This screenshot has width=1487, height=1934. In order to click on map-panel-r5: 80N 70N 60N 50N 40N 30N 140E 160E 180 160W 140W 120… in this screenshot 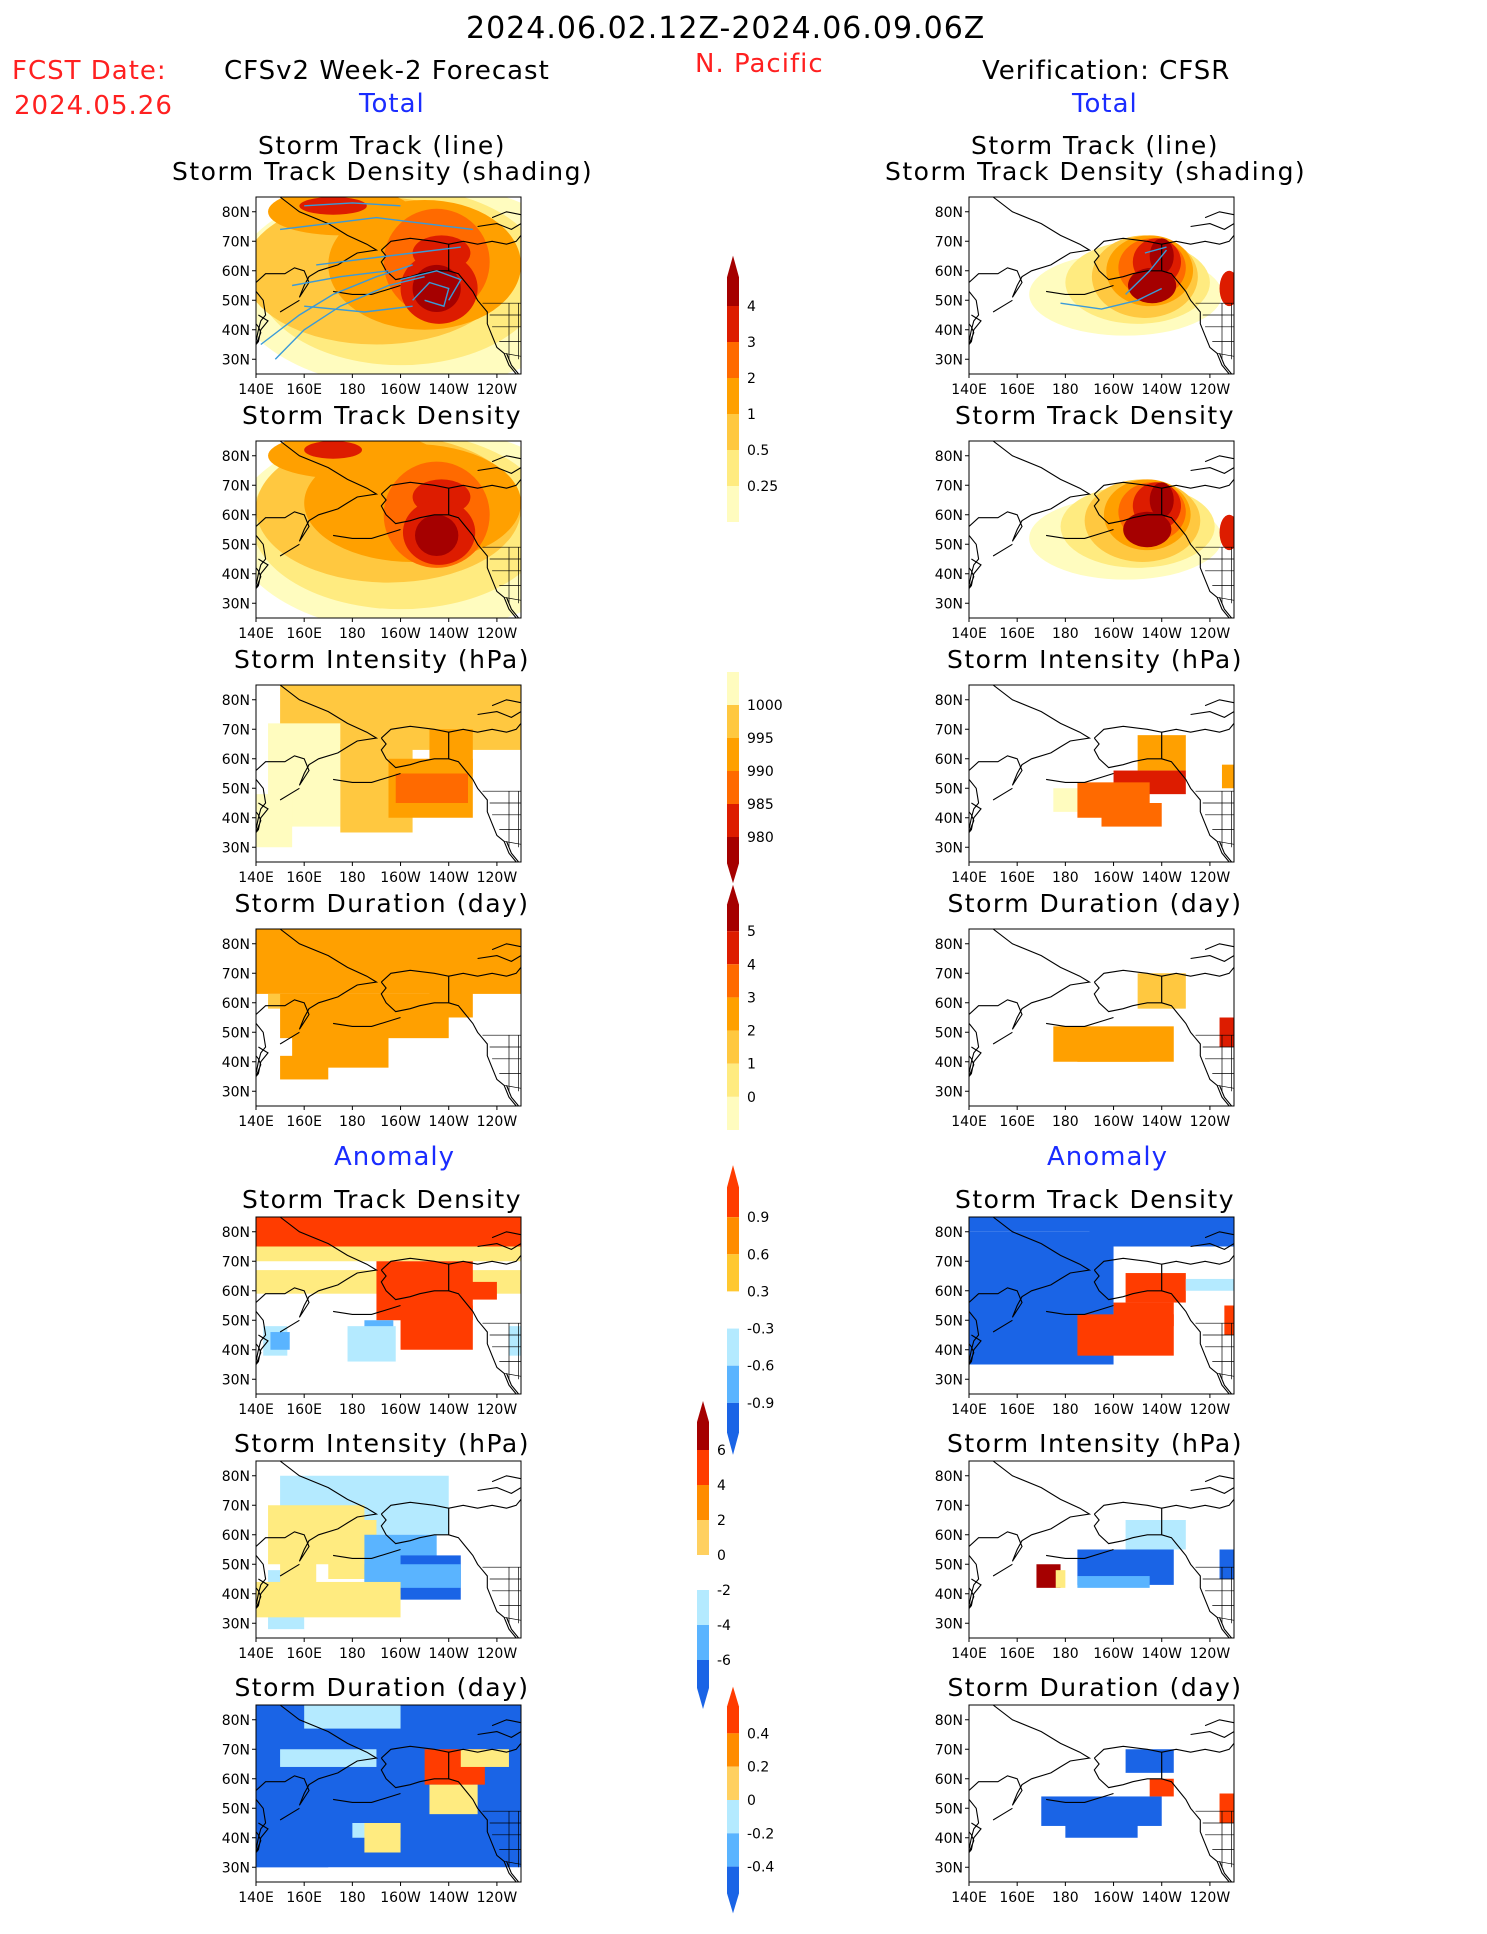, I will do `click(1086, 1321)`.